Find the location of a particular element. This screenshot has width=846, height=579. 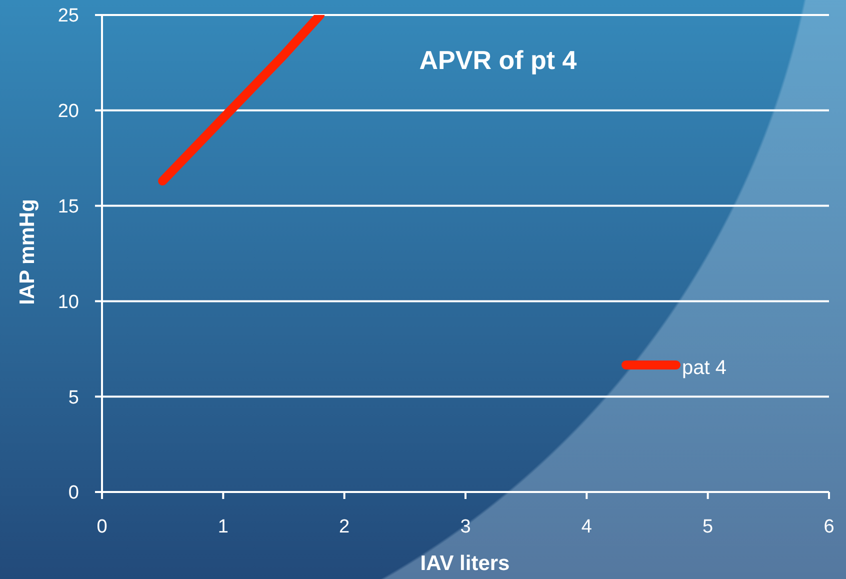

x-axis-title: IAV liters is located at coordinates (465, 564).